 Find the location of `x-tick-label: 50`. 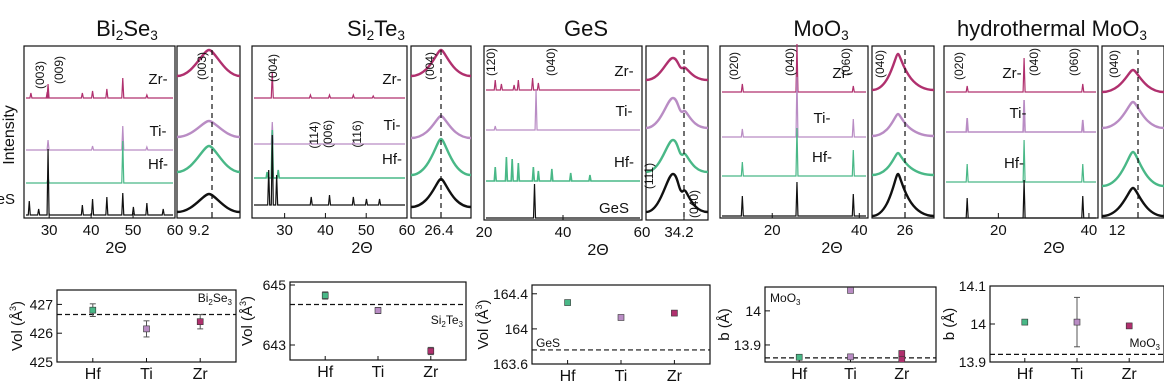

x-tick-label: 50 is located at coordinates (366, 230).